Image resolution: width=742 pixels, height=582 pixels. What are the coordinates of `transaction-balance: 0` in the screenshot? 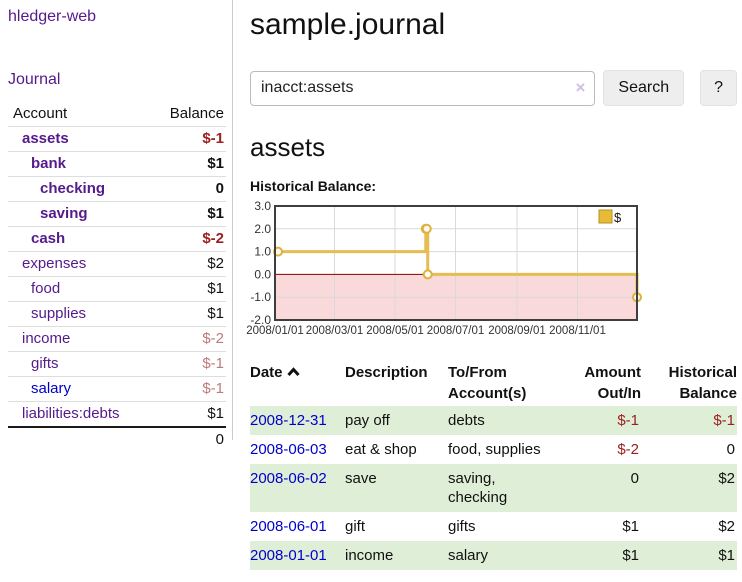 It's located at (730, 449).